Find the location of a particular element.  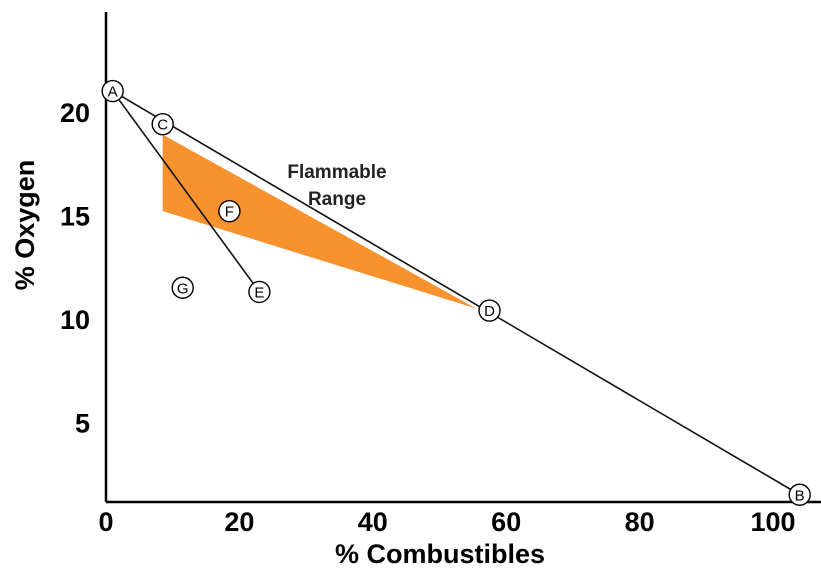

y-axis-title: % Oxygen is located at coordinates (25, 225).